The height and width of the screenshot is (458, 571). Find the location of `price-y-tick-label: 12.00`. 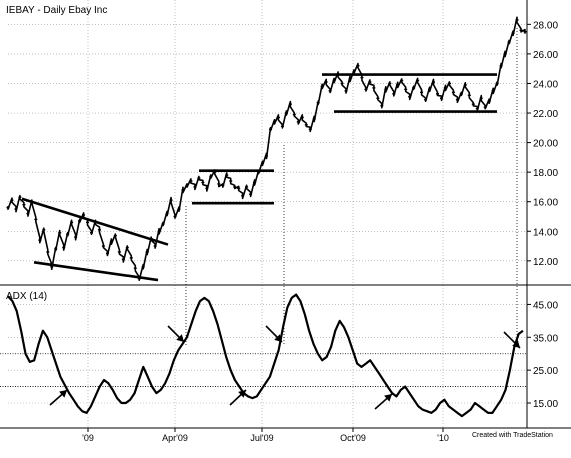

price-y-tick-label: 12.00 is located at coordinates (545, 262).